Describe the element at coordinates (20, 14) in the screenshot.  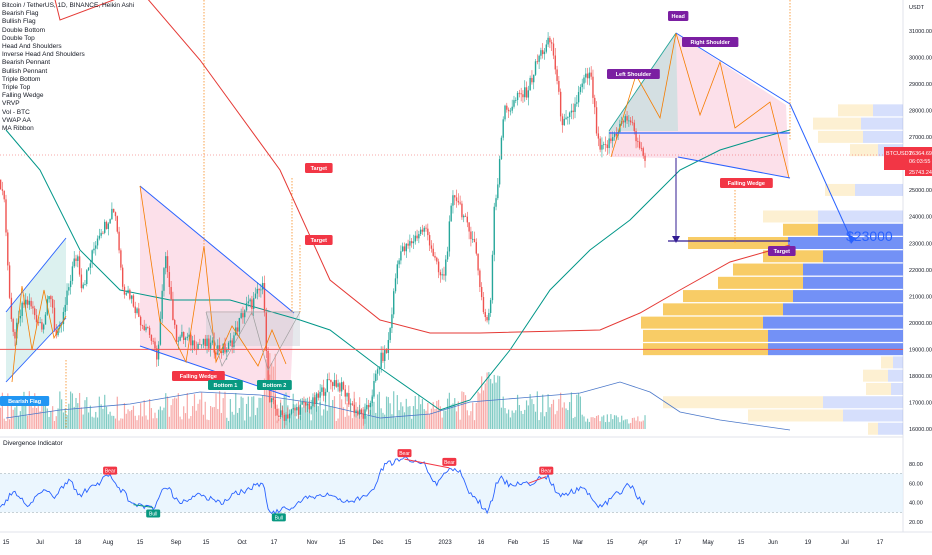
I see `indicator-legend-item: Bearish Flag` at that location.